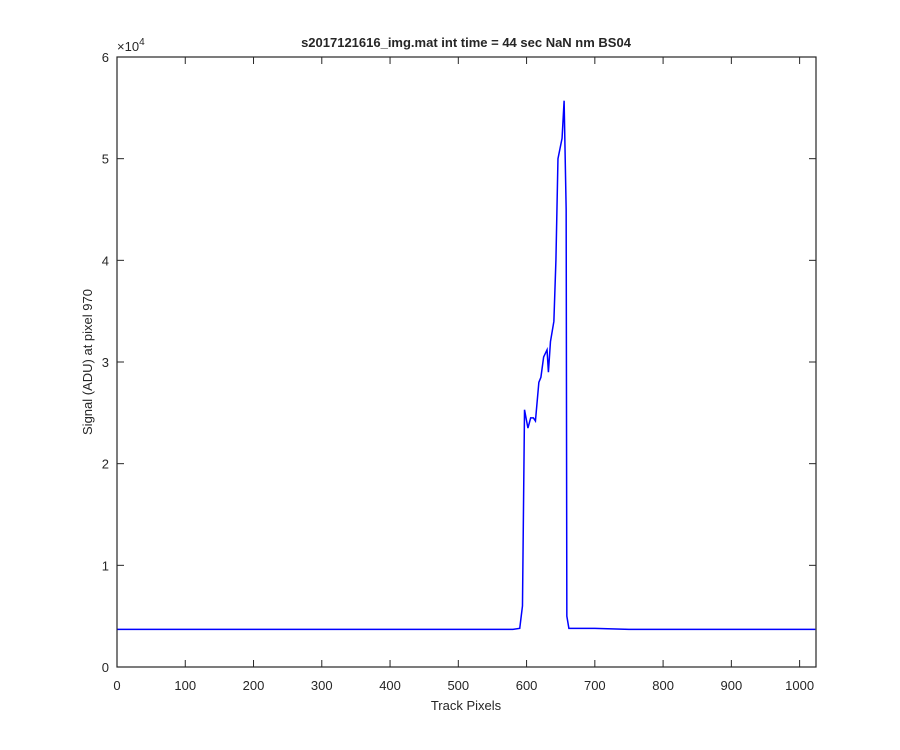 This screenshot has height=750, width=900. Describe the element at coordinates (105, 667) in the screenshot. I see `y-tick-label: 0` at that location.